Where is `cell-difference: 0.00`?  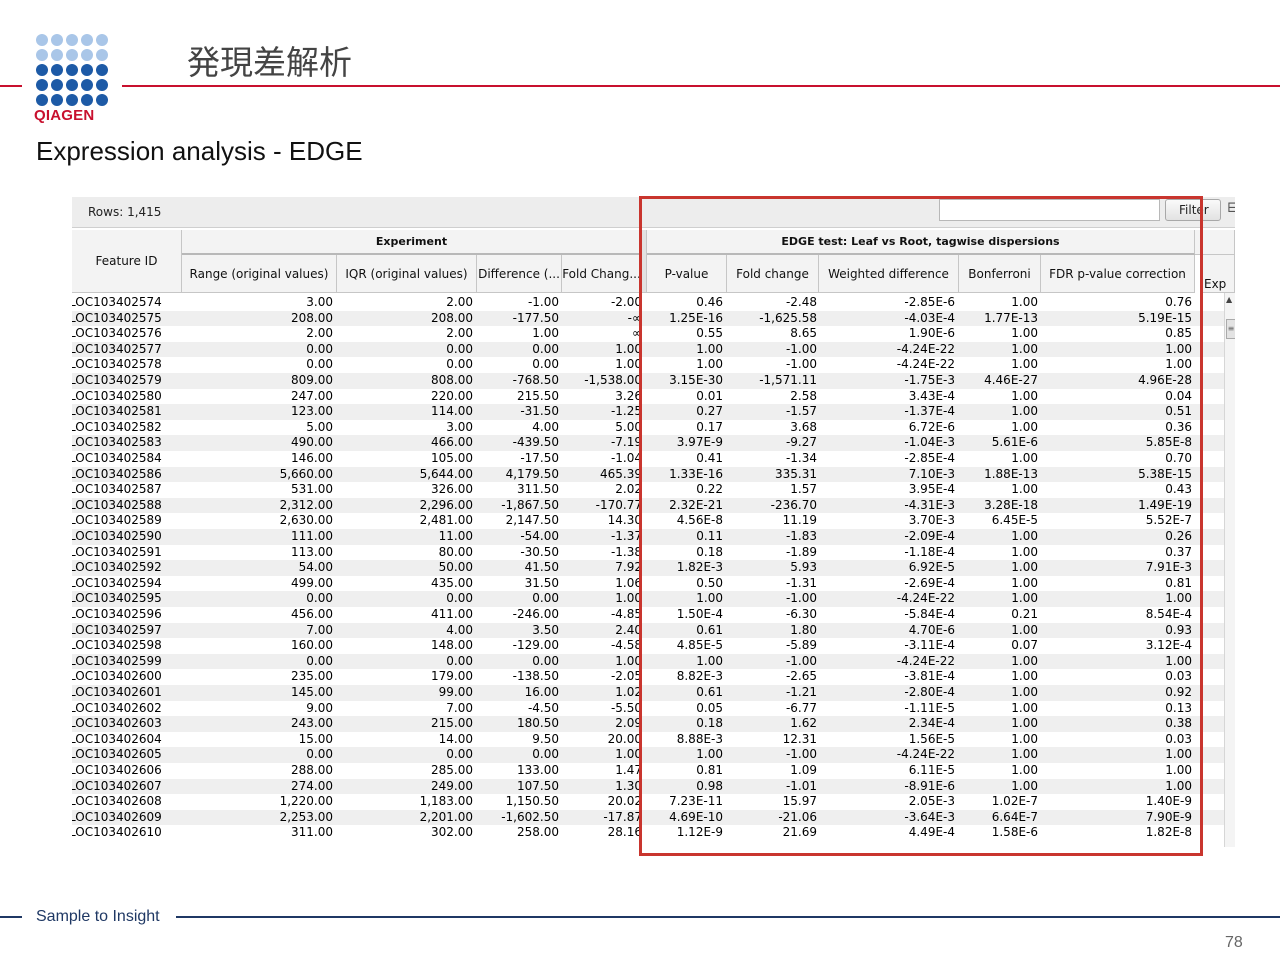 cell-difference: 0.00 is located at coordinates (545, 754).